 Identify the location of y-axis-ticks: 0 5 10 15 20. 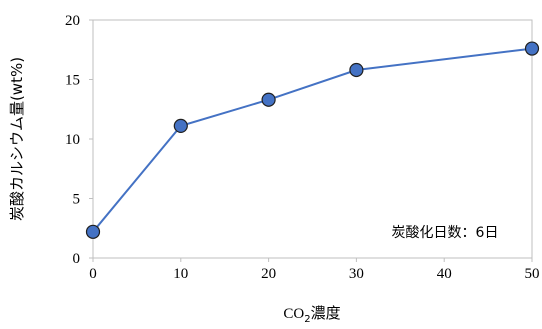
(79, 140).